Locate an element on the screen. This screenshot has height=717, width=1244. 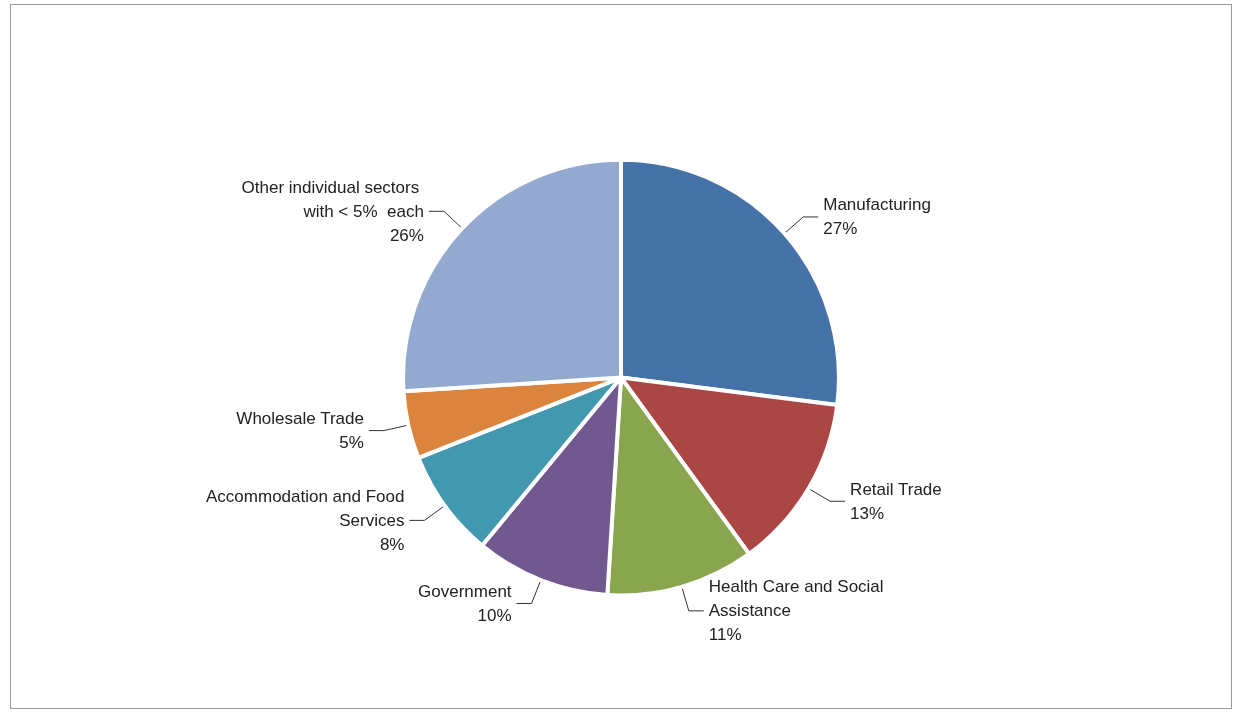
data-label: 10% is located at coordinates (494, 615).